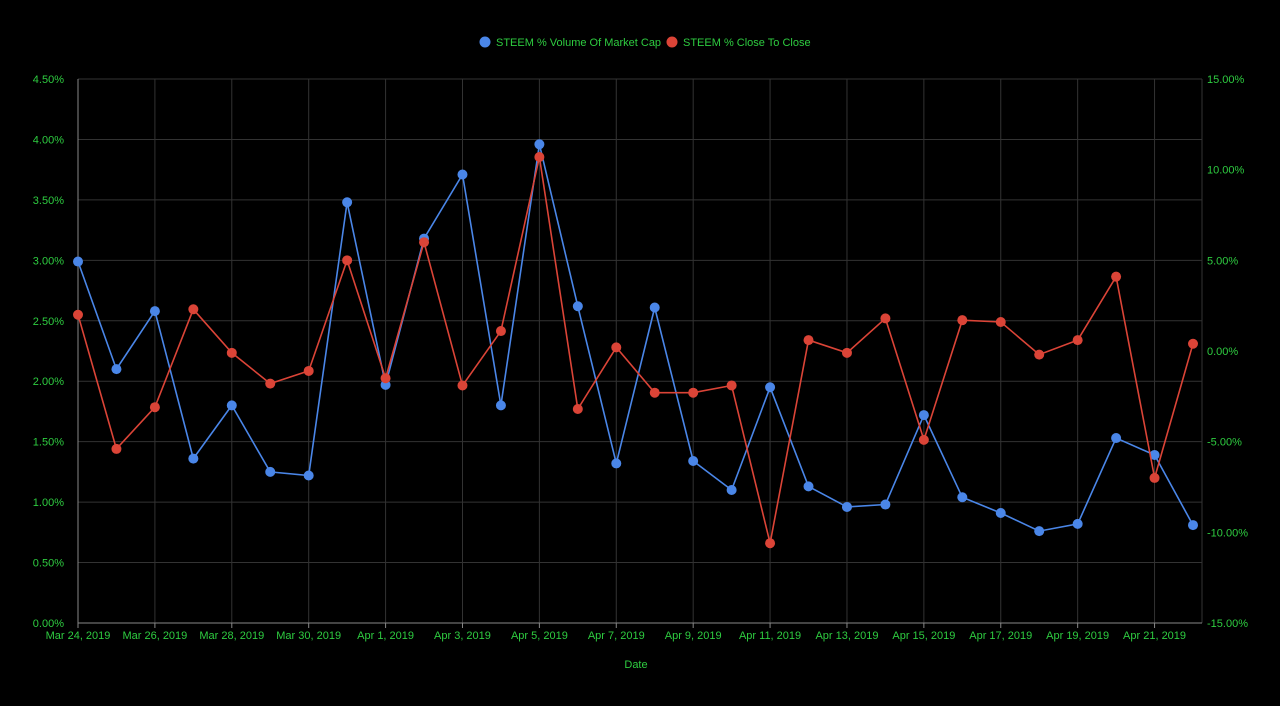 The height and width of the screenshot is (706, 1280). Describe the element at coordinates (48, 140) in the screenshot. I see `y-left-tick-label: 4.00%` at that location.